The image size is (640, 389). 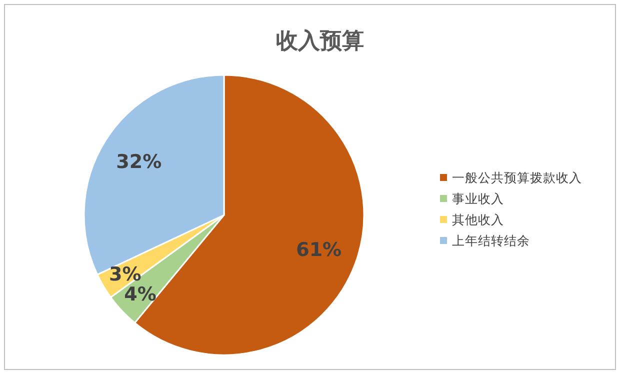 What do you see at coordinates (320, 41) in the screenshot?
I see `chart-title: 收入预算` at bounding box center [320, 41].